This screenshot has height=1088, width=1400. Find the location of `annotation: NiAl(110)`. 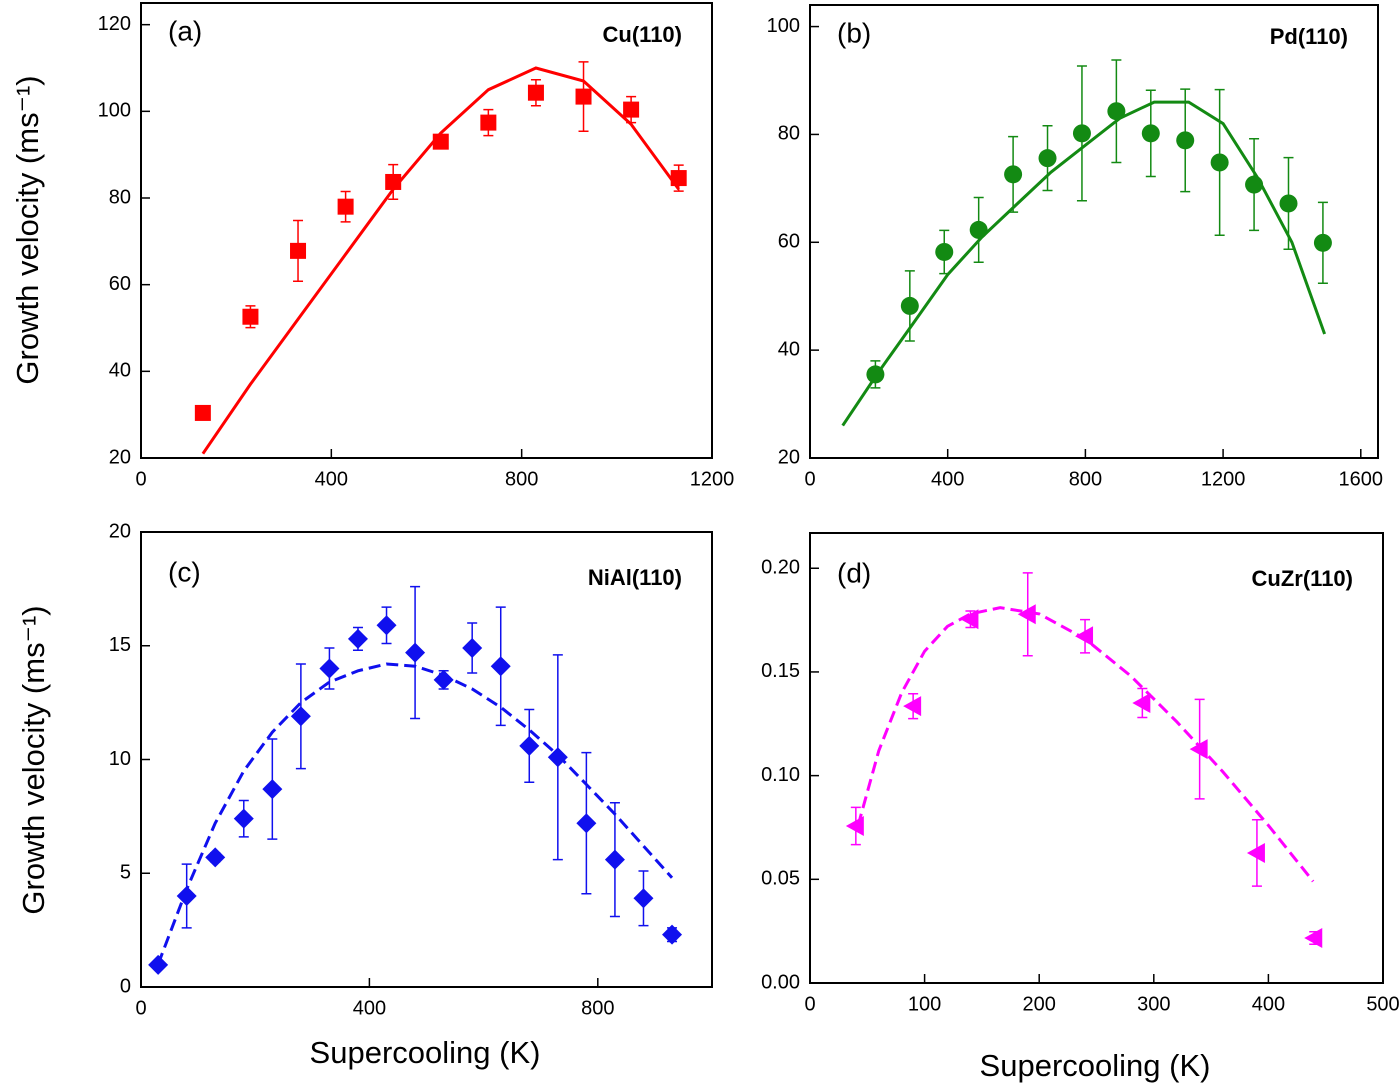

annotation: NiAl(110) is located at coordinates (635, 577).